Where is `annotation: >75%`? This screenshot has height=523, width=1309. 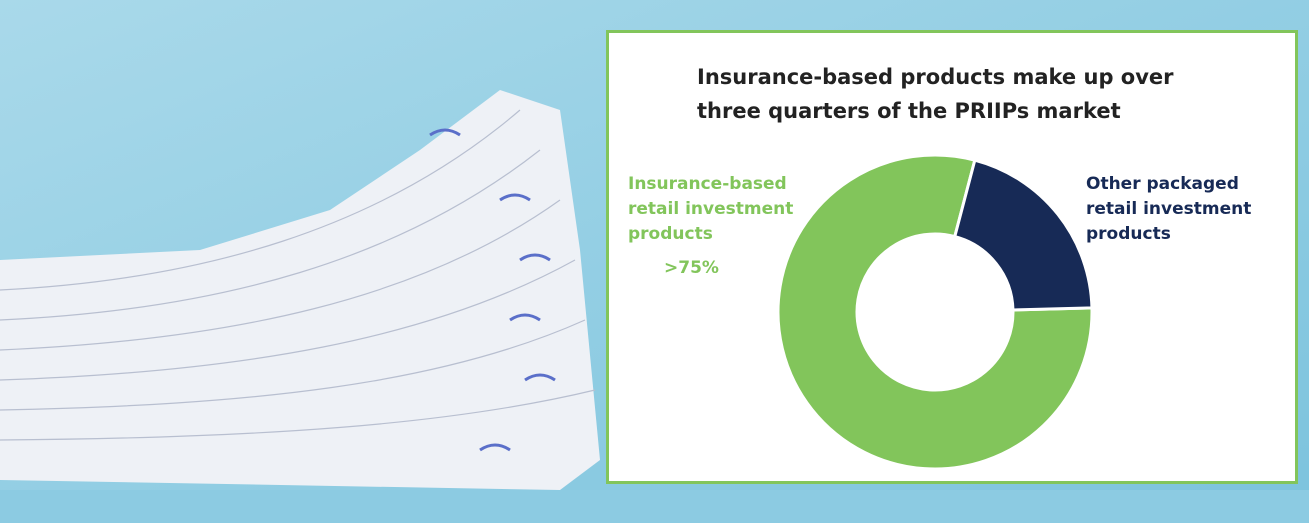
annotation: >75% is located at coordinates (691, 268).